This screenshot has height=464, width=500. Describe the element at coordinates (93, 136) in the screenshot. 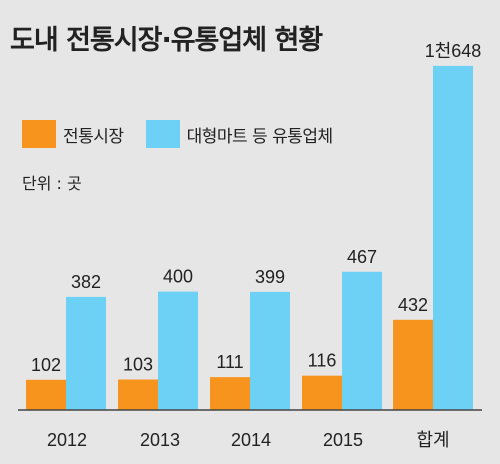

I see `legend-label-traditional-market: 전통시장` at that location.